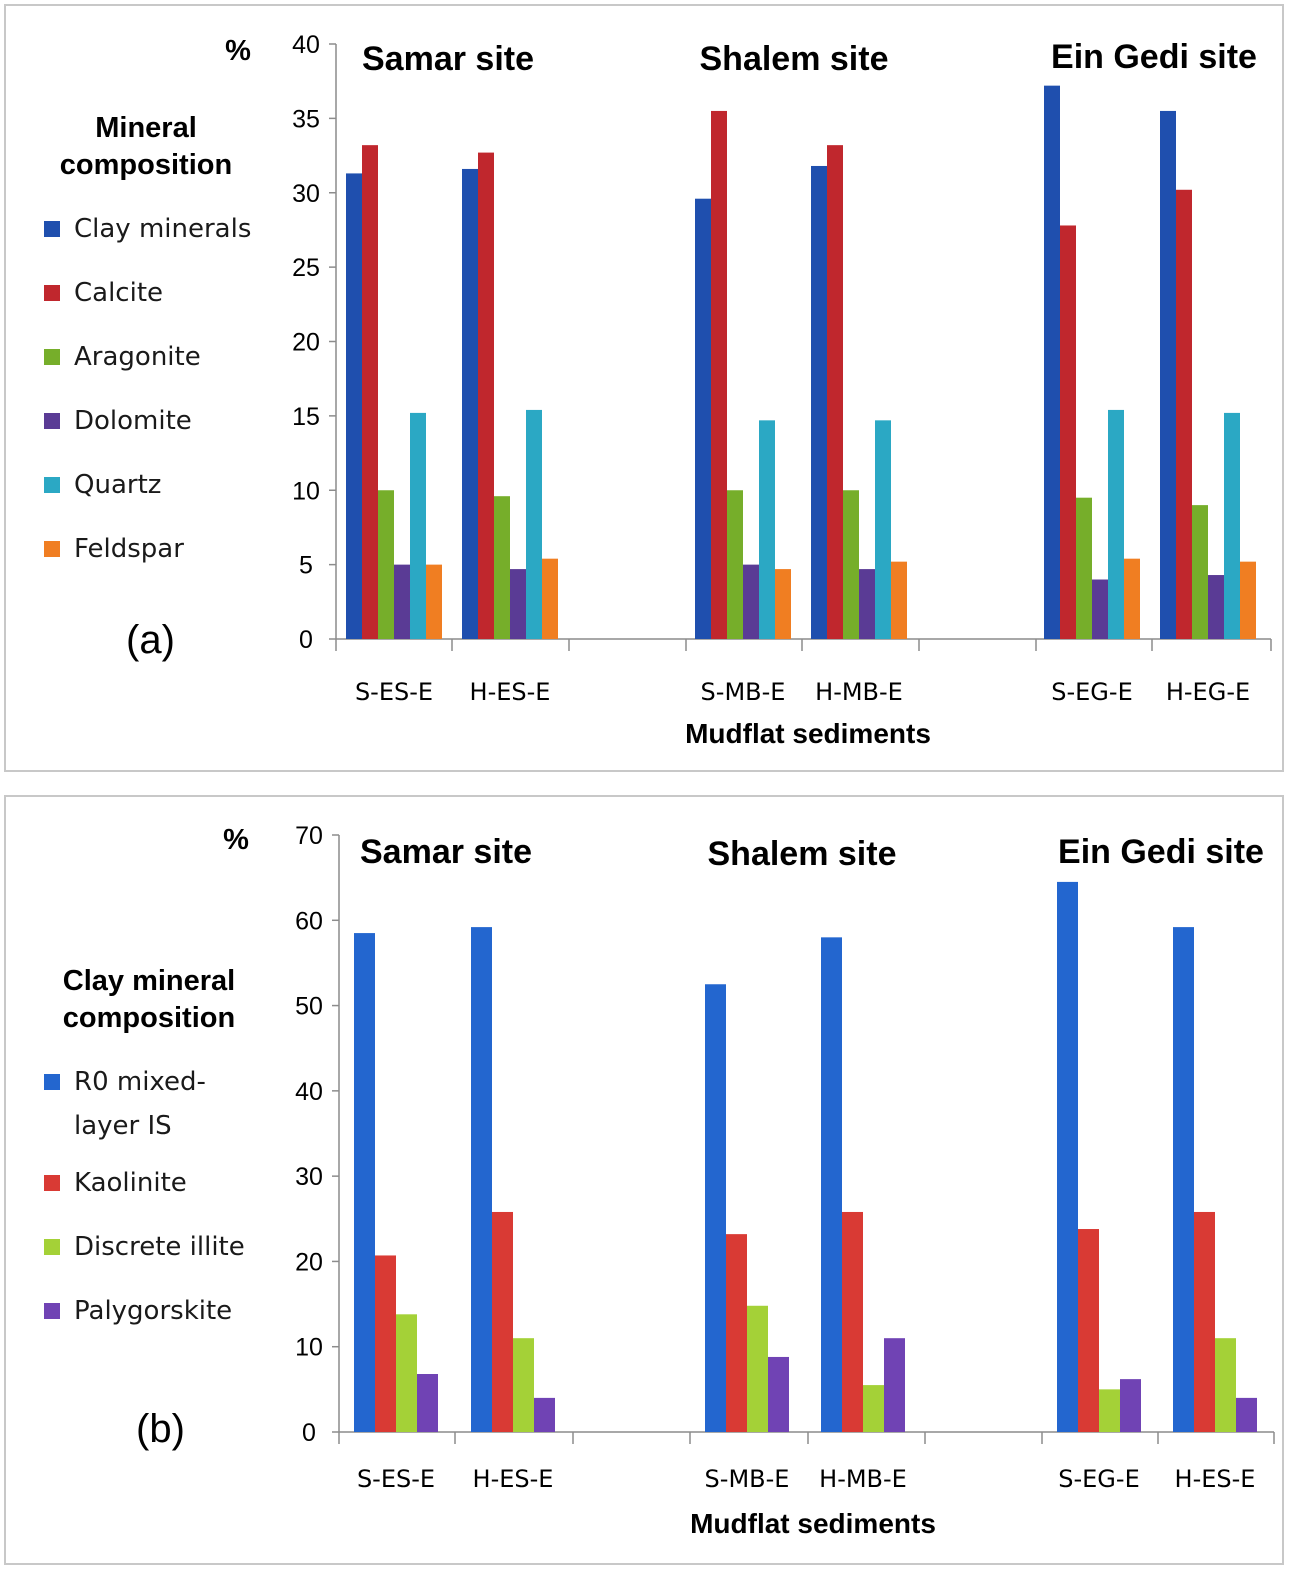 Image resolution: width=1299 pixels, height=1580 pixels. What do you see at coordinates (118, 421) in the screenshot?
I see `legend-item-dolomite: Dolomite` at bounding box center [118, 421].